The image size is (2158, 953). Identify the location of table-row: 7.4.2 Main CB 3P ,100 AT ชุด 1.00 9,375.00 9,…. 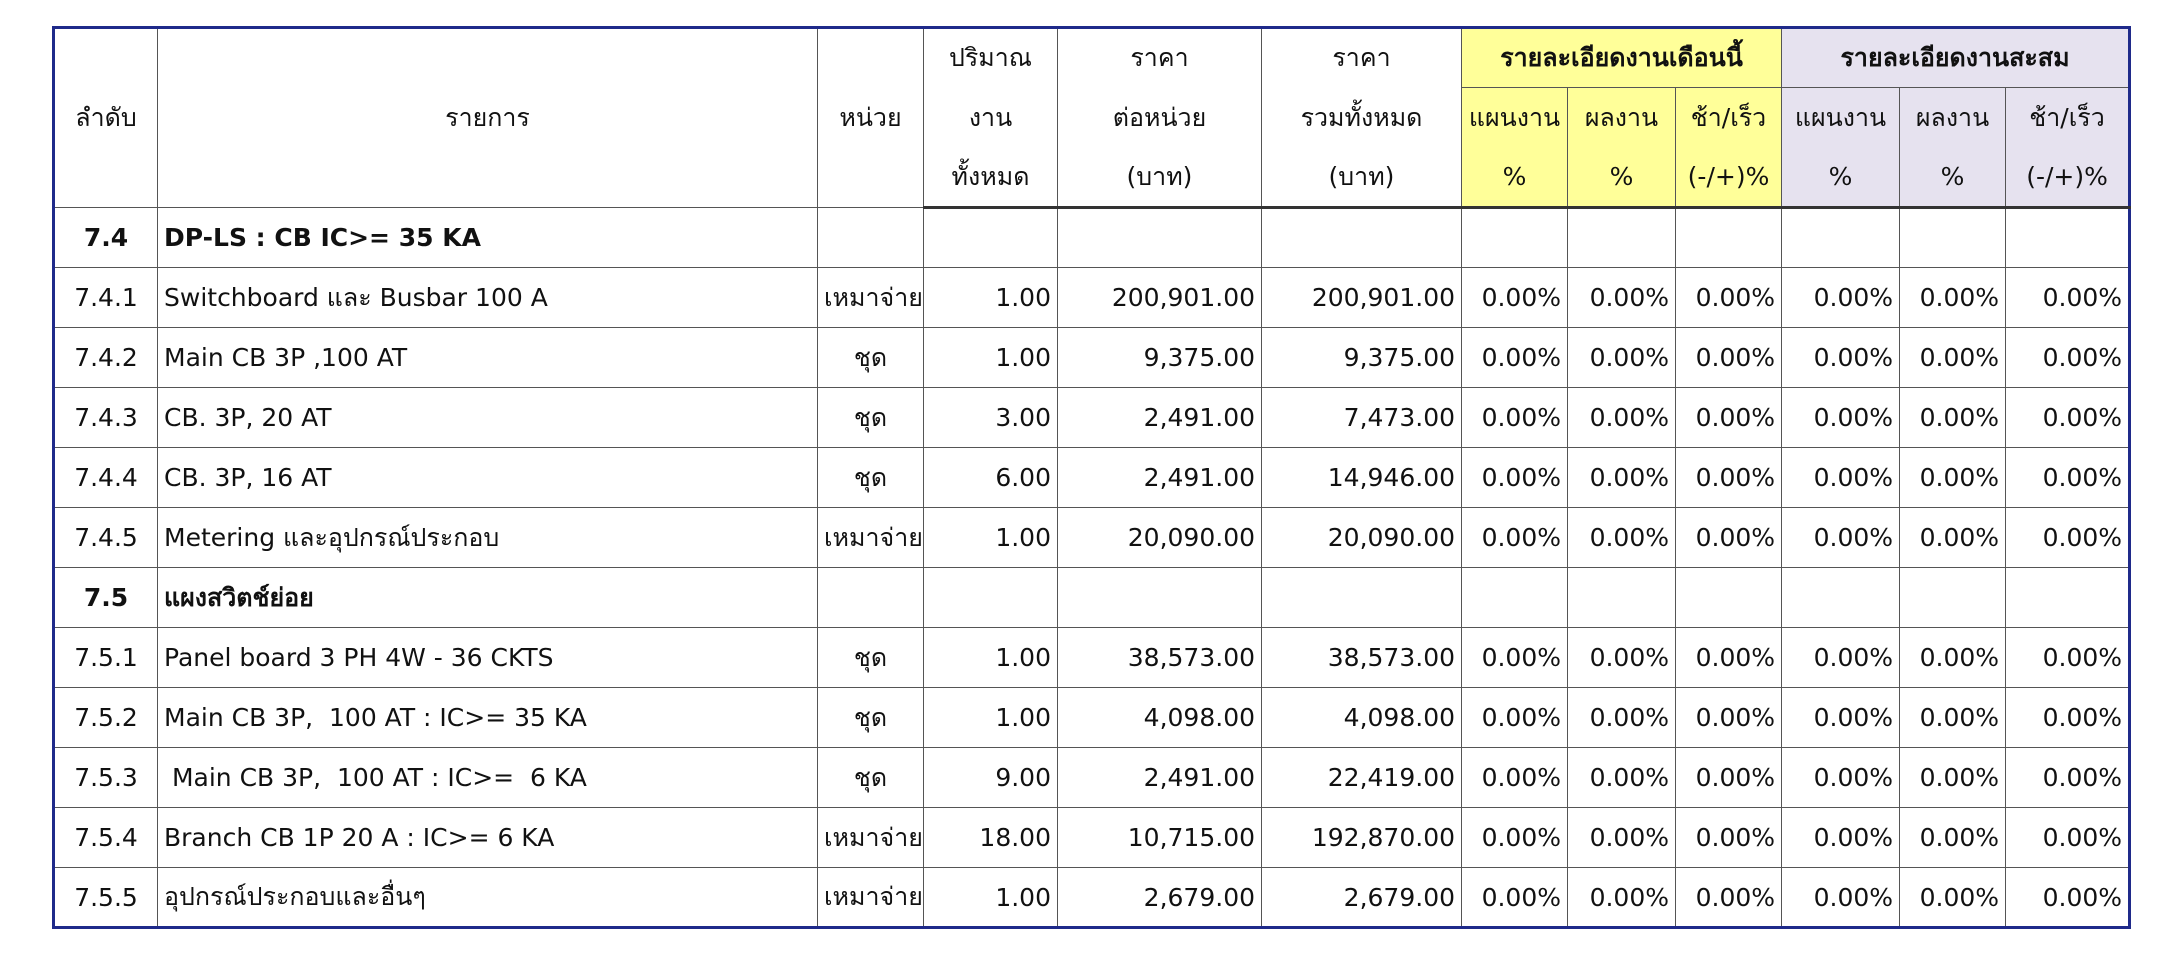
(1092, 357).